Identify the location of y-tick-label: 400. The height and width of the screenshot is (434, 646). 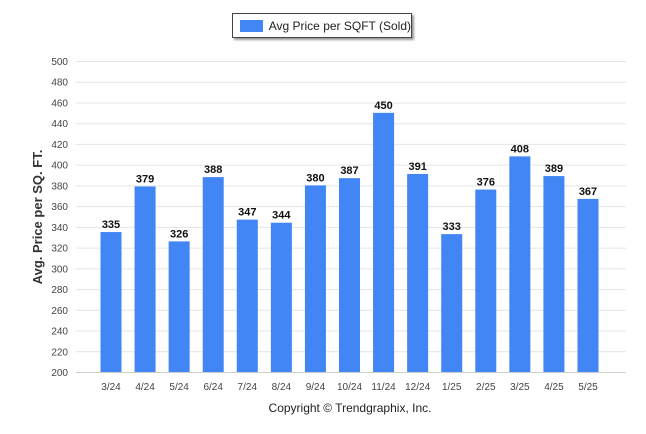
(59, 166).